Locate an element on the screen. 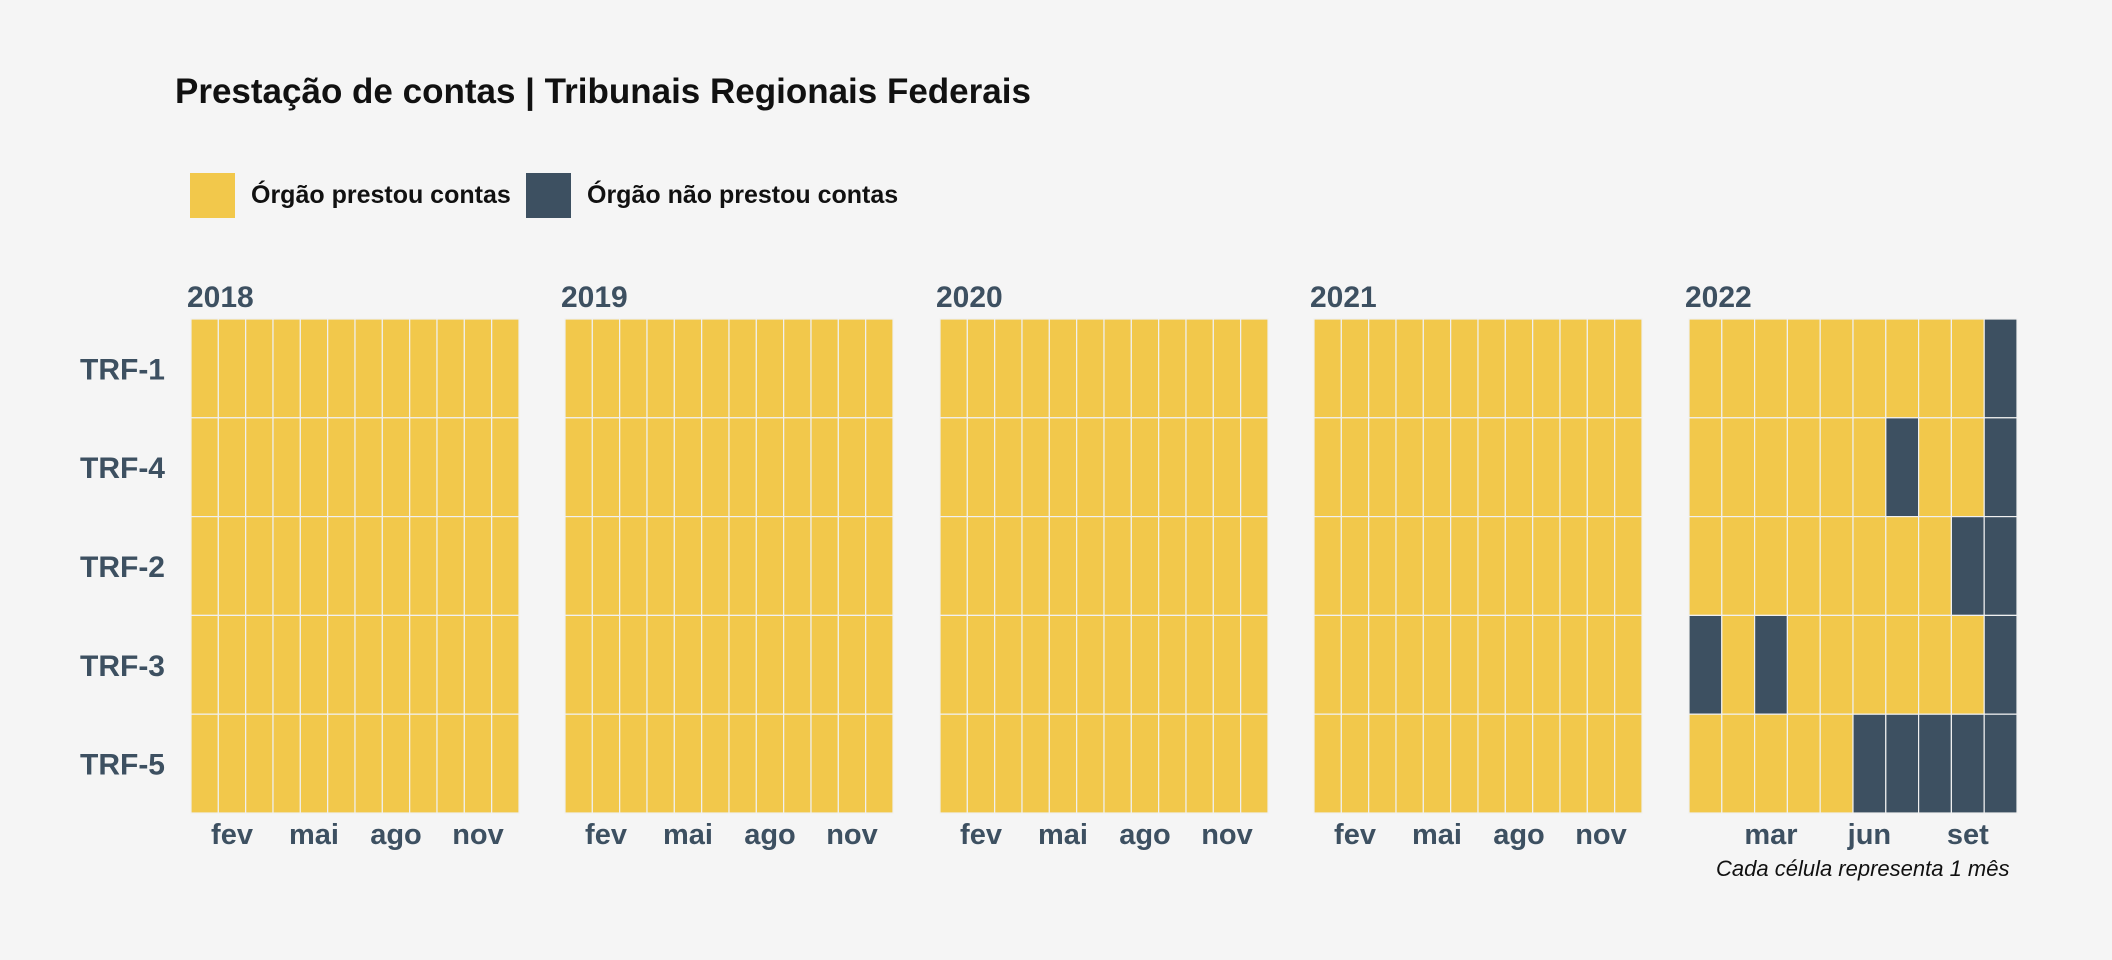 This screenshot has width=2112, height=960. legend-item-not-reported: Órgão não prestou contas is located at coordinates (712, 195).